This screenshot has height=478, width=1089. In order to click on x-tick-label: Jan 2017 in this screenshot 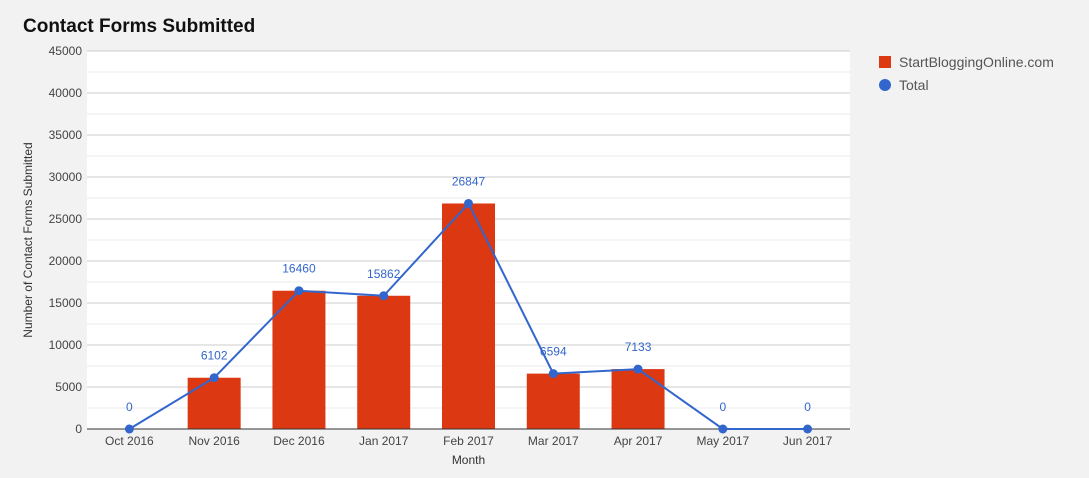, I will do `click(384, 441)`.